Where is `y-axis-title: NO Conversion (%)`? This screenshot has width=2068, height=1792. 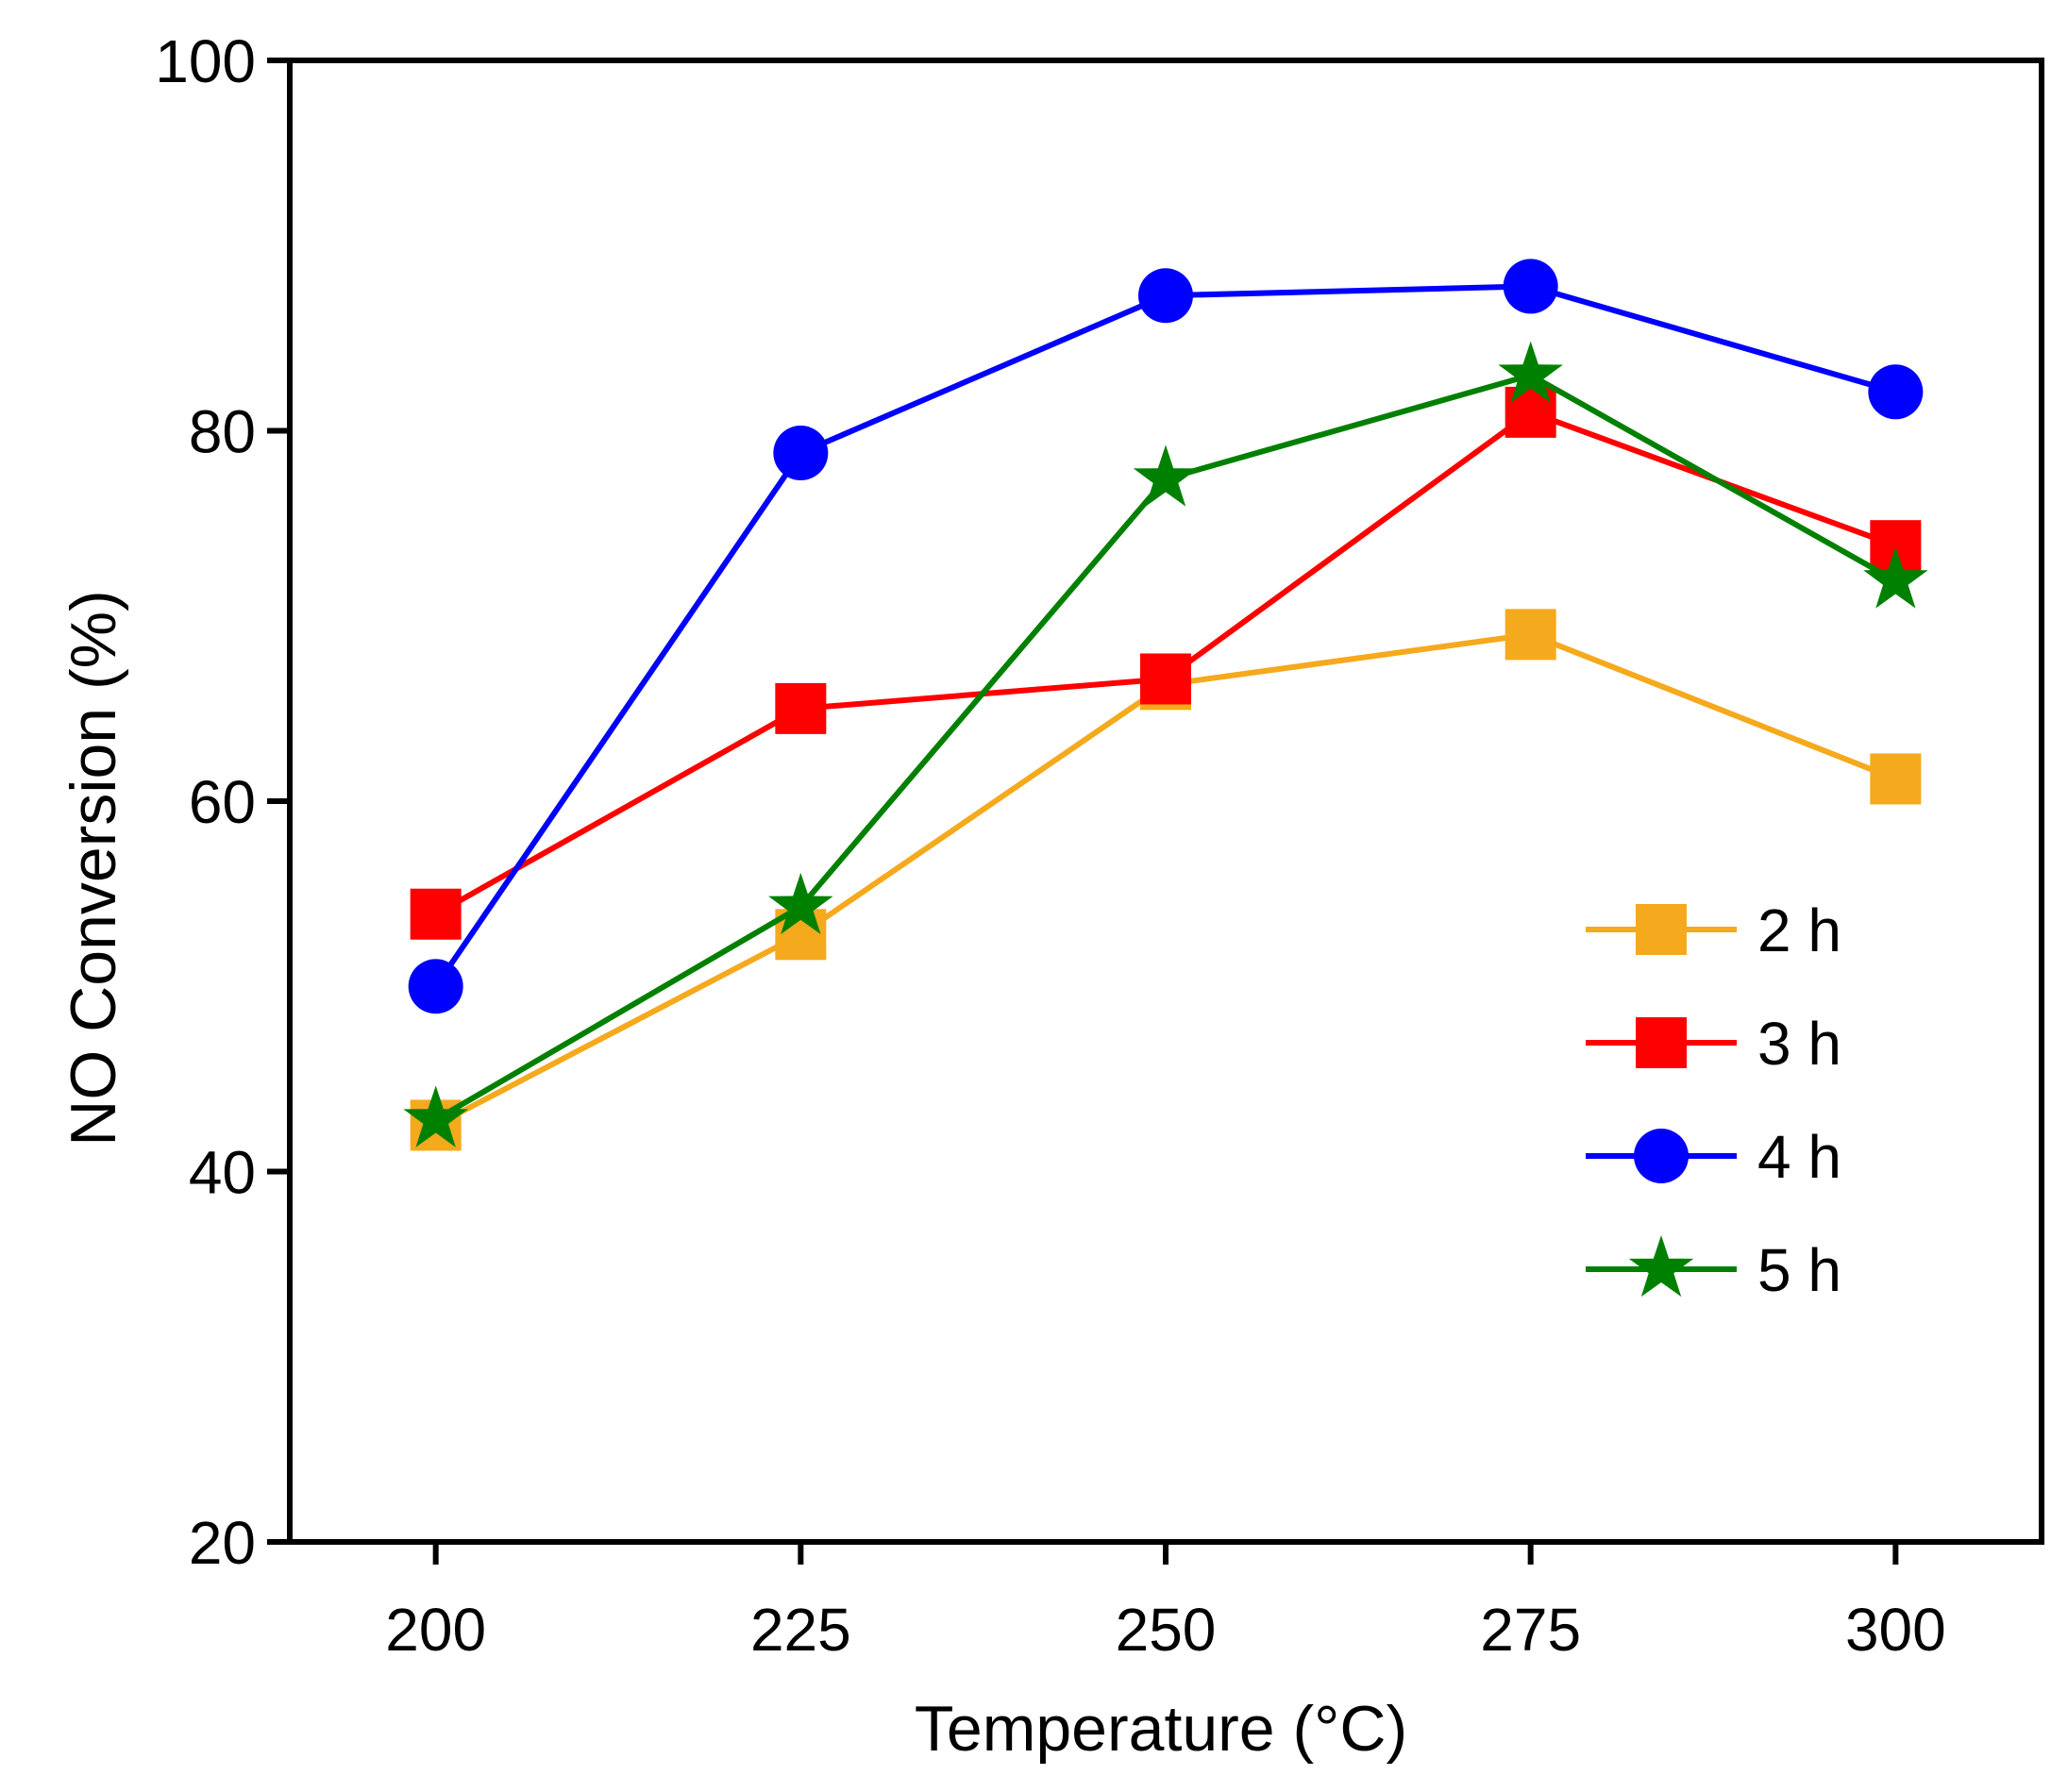
y-axis-title: NO Conversion (%) is located at coordinates (93, 868).